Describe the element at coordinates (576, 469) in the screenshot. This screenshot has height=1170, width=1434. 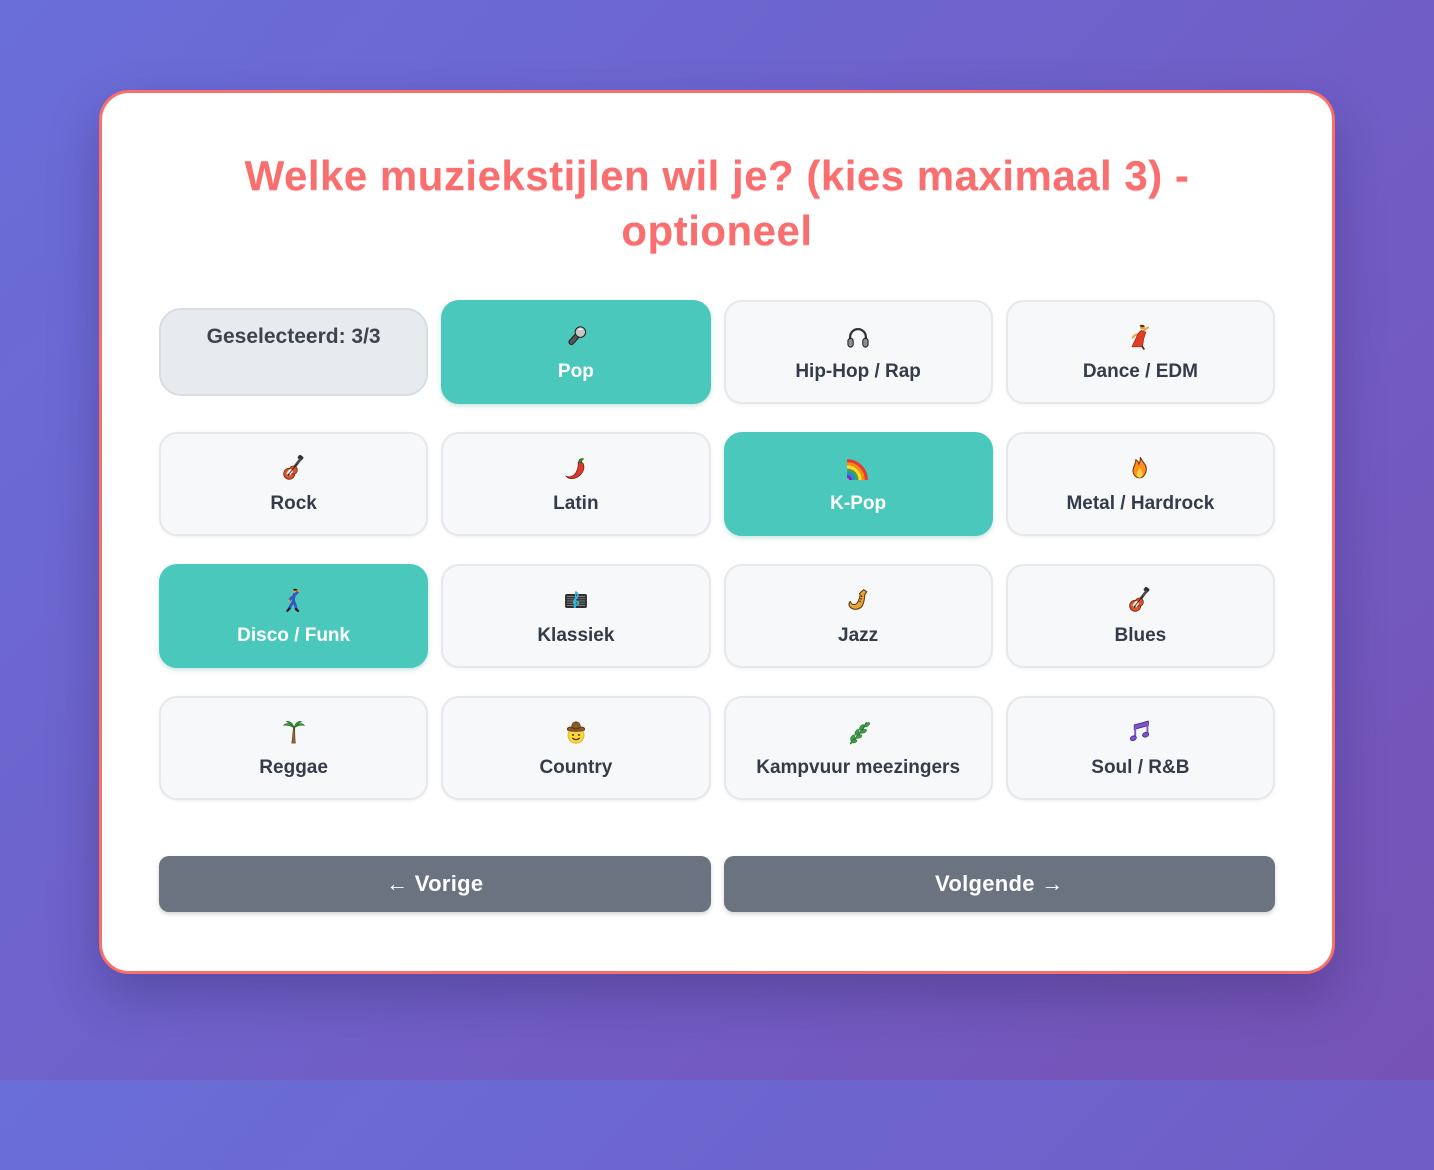
I see `chili-pepper-icon` at that location.